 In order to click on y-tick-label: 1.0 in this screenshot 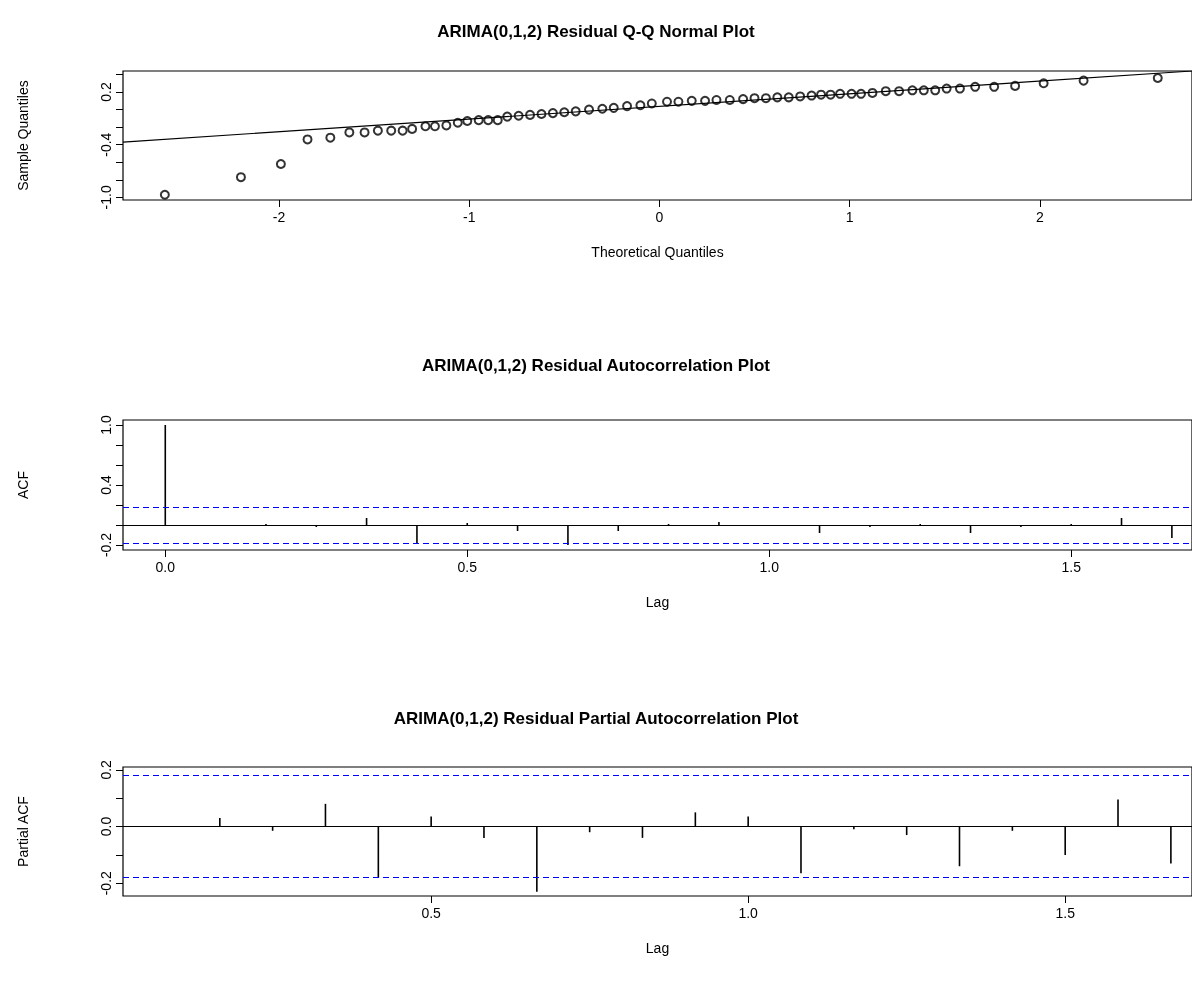, I will do `click(106, 425)`.